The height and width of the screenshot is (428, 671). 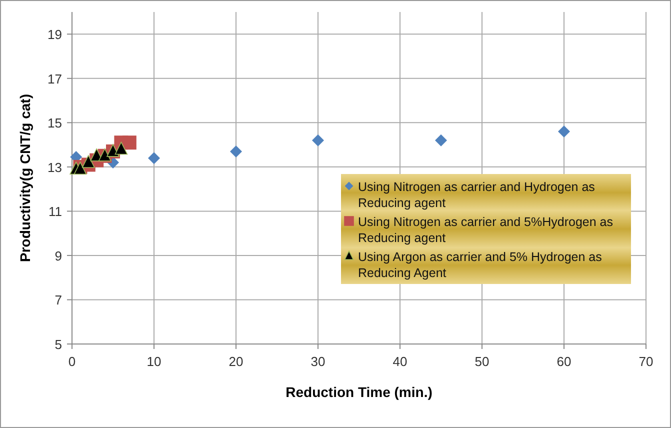 What do you see at coordinates (58, 300) in the screenshot?
I see `y-tick-label: 7` at bounding box center [58, 300].